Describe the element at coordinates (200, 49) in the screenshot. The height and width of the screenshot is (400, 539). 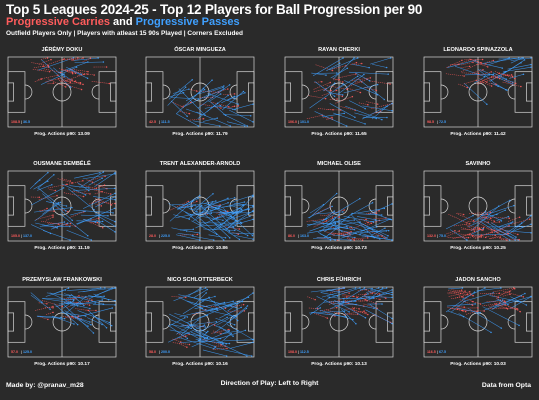
I see `player-name: ÓSCAR MINGUEZA` at that location.